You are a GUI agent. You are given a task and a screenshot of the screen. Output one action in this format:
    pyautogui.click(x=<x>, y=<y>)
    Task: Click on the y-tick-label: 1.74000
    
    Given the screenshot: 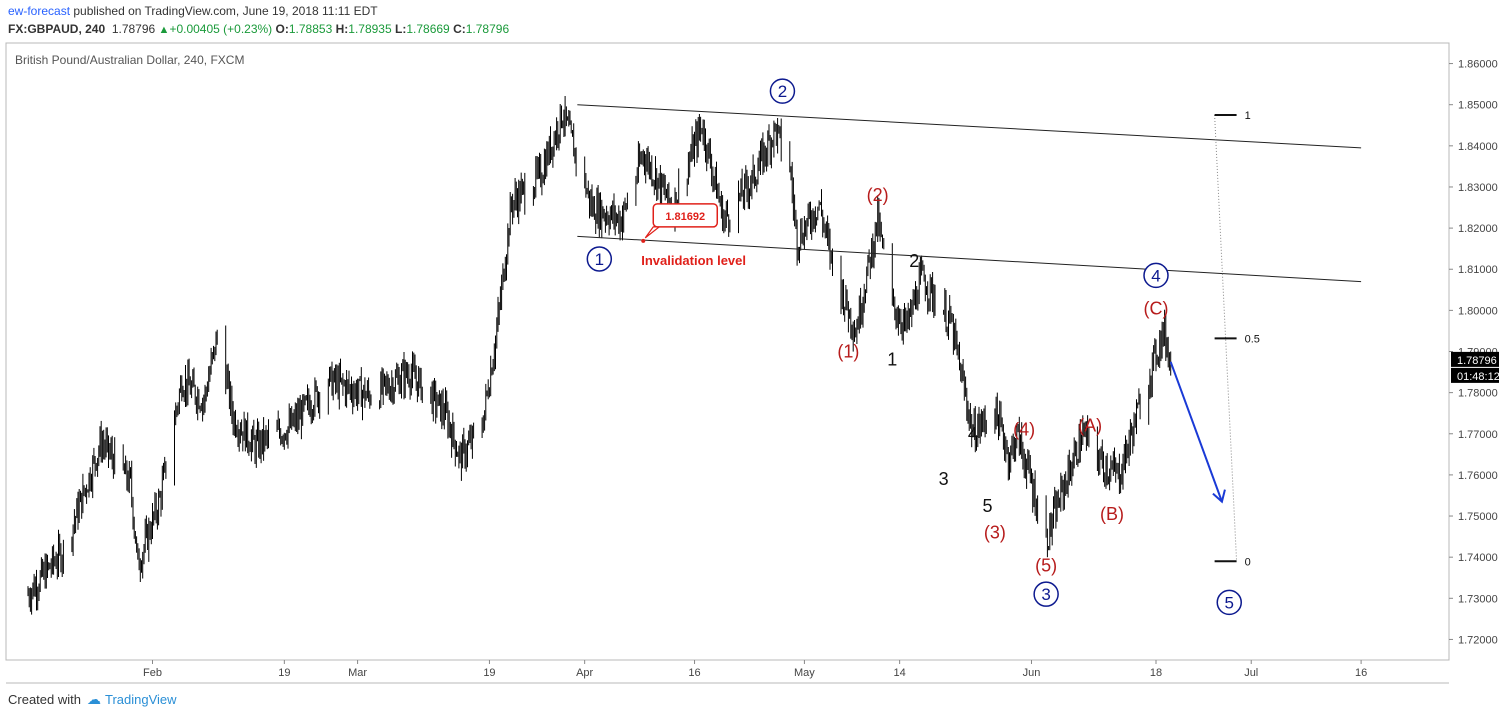 What is the action you would take?
    pyautogui.click(x=1478, y=558)
    